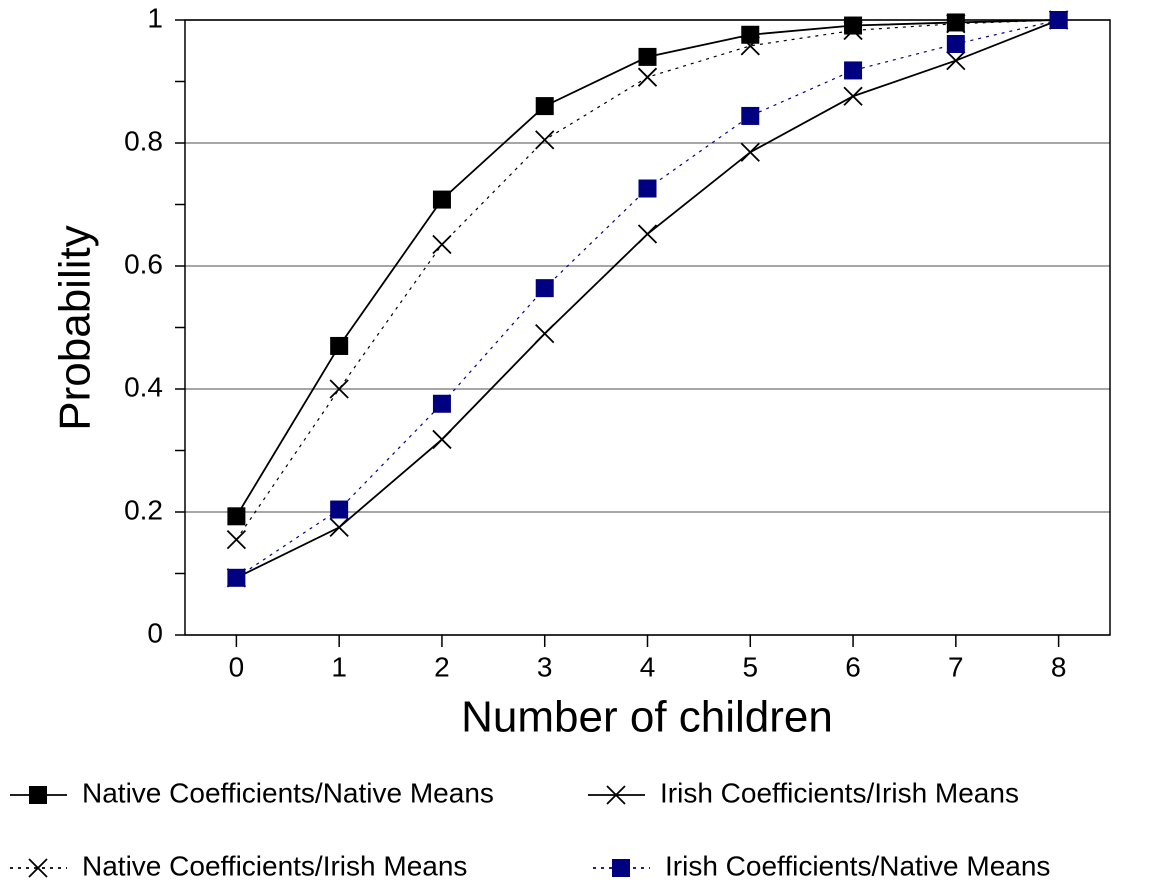  Describe the element at coordinates (143, 263) in the screenshot. I see `y-tick-label: 0.6` at that location.